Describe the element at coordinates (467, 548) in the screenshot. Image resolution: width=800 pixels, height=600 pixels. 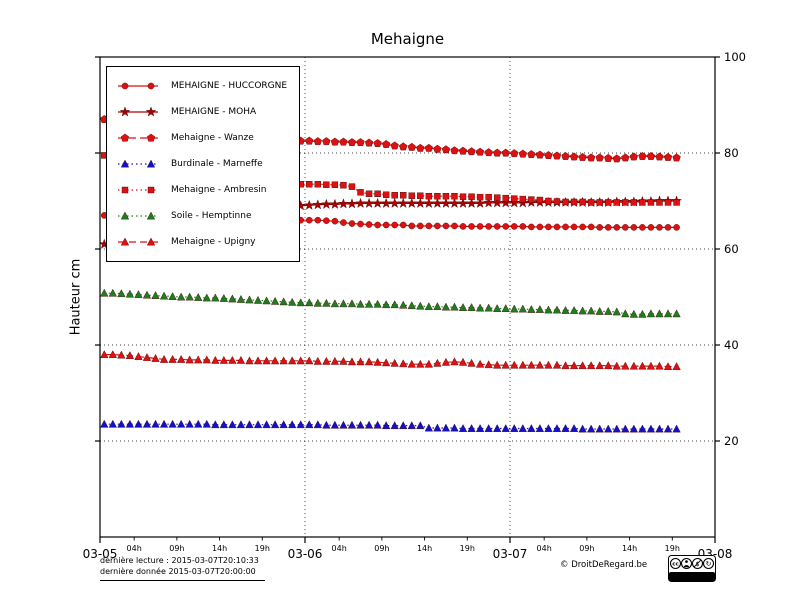
I see `x-minor-tick-label: 19h` at that location.